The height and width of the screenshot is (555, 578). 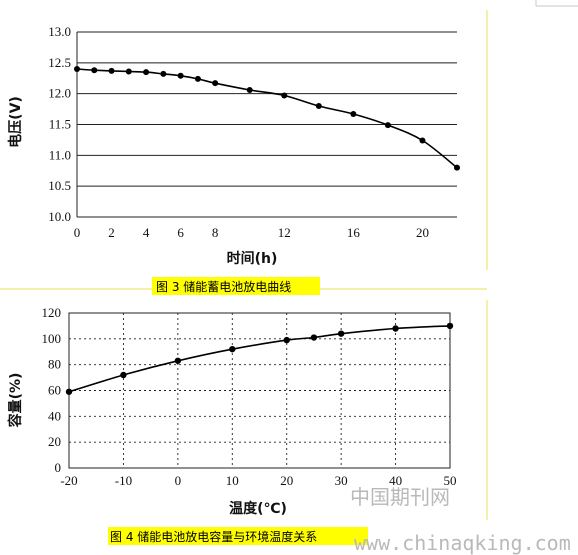 I want to click on c1-y-tick-labels: 10.0 10.5 11.0 11.5 12.0 12.5 13.0, so click(x=59, y=124).